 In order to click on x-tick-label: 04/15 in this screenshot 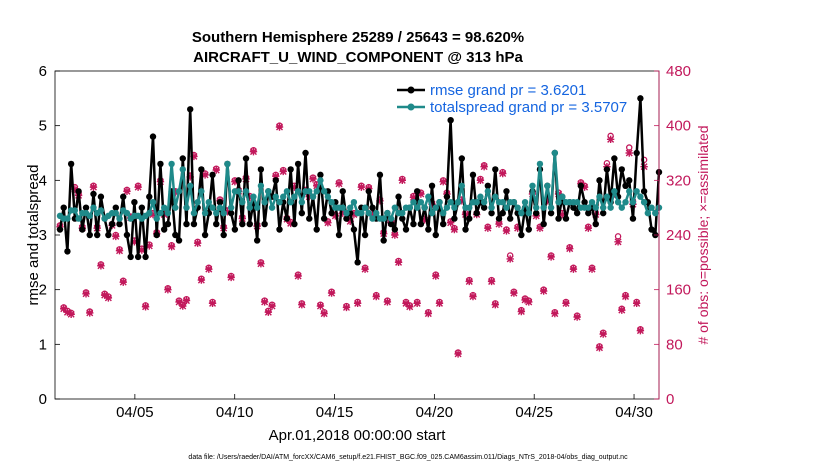, I will do `click(335, 412)`.